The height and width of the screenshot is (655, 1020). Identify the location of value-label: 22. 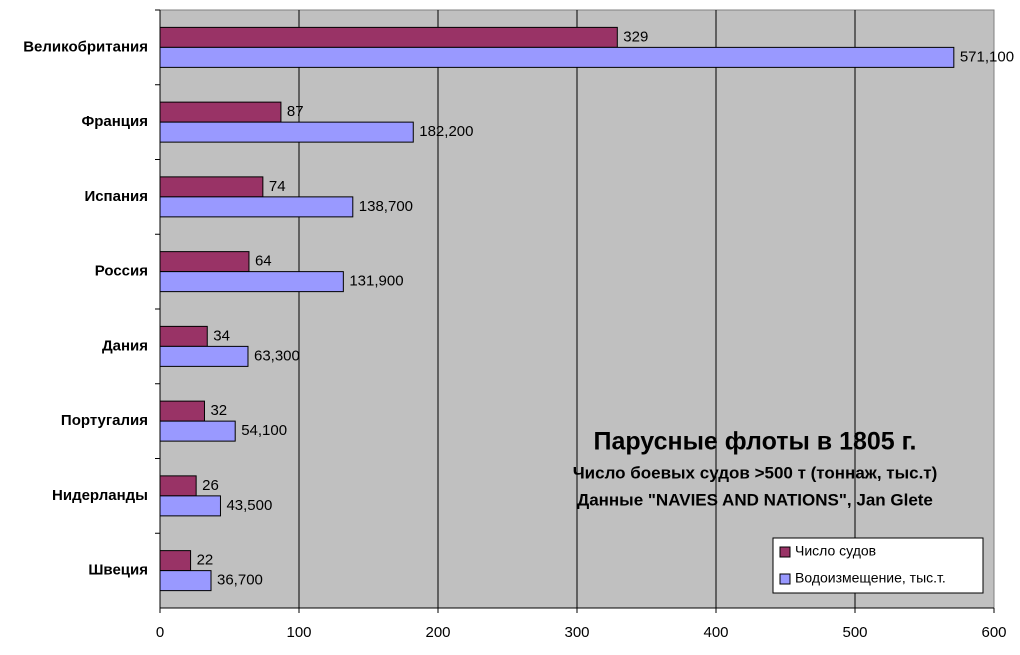
(205, 560).